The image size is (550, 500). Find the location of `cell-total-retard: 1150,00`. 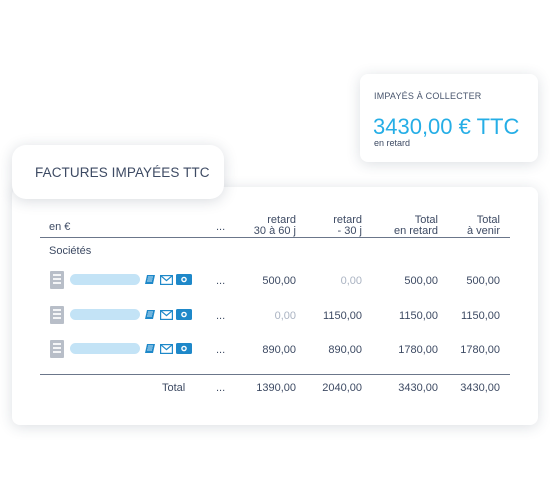

cell-total-retard: 1150,00 is located at coordinates (418, 316).